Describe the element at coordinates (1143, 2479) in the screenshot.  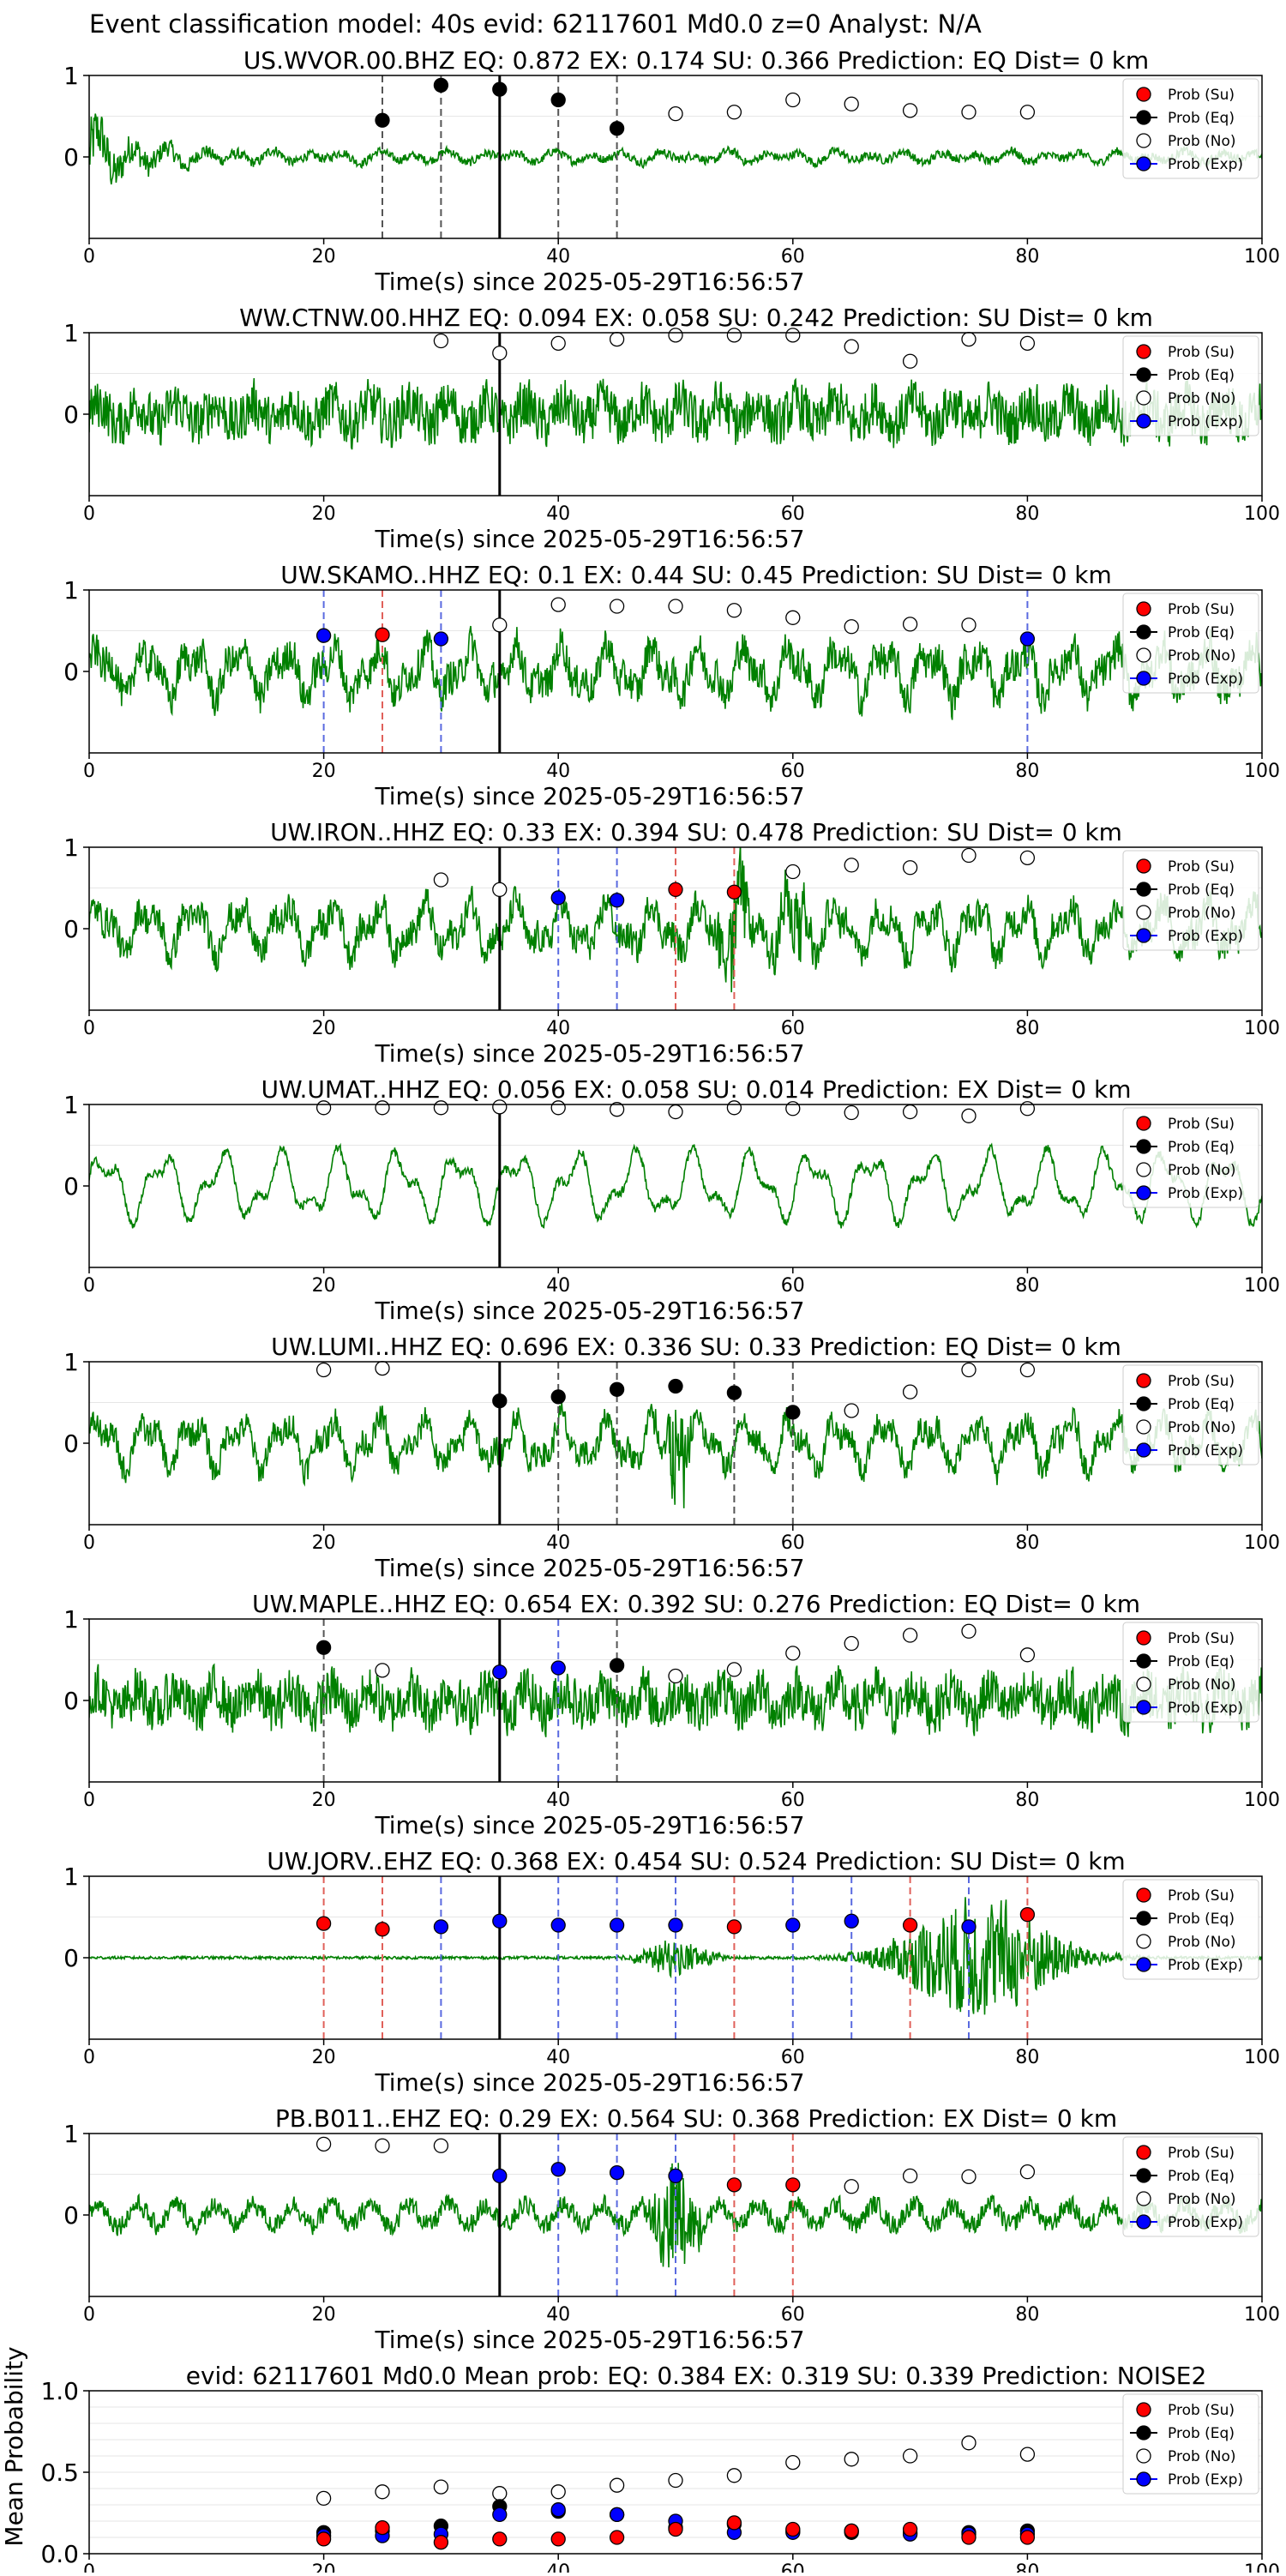
I see `legend-marker-exp` at that location.